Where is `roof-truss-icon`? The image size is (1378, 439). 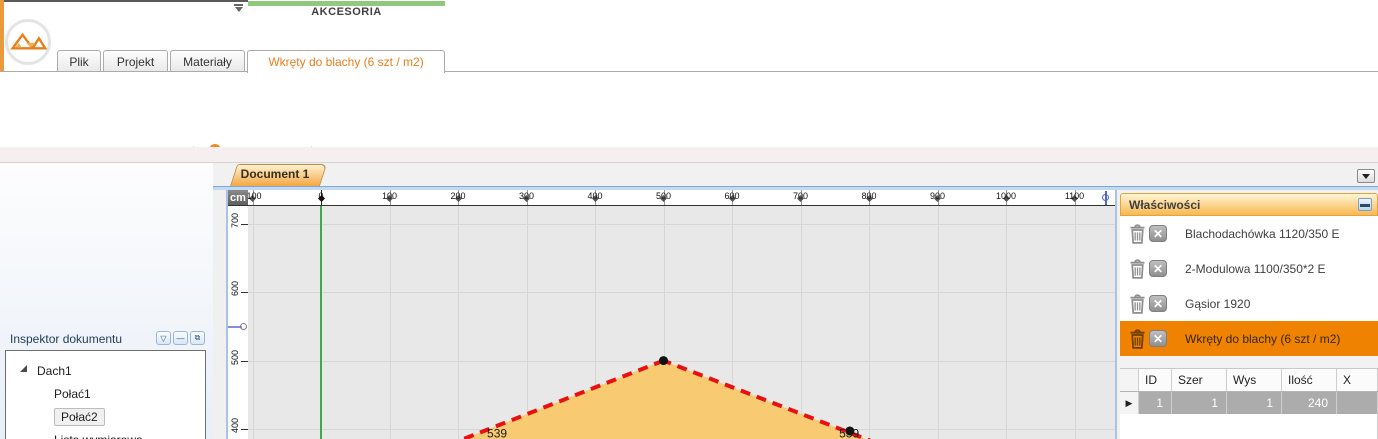
roof-truss-icon is located at coordinates (29, 41).